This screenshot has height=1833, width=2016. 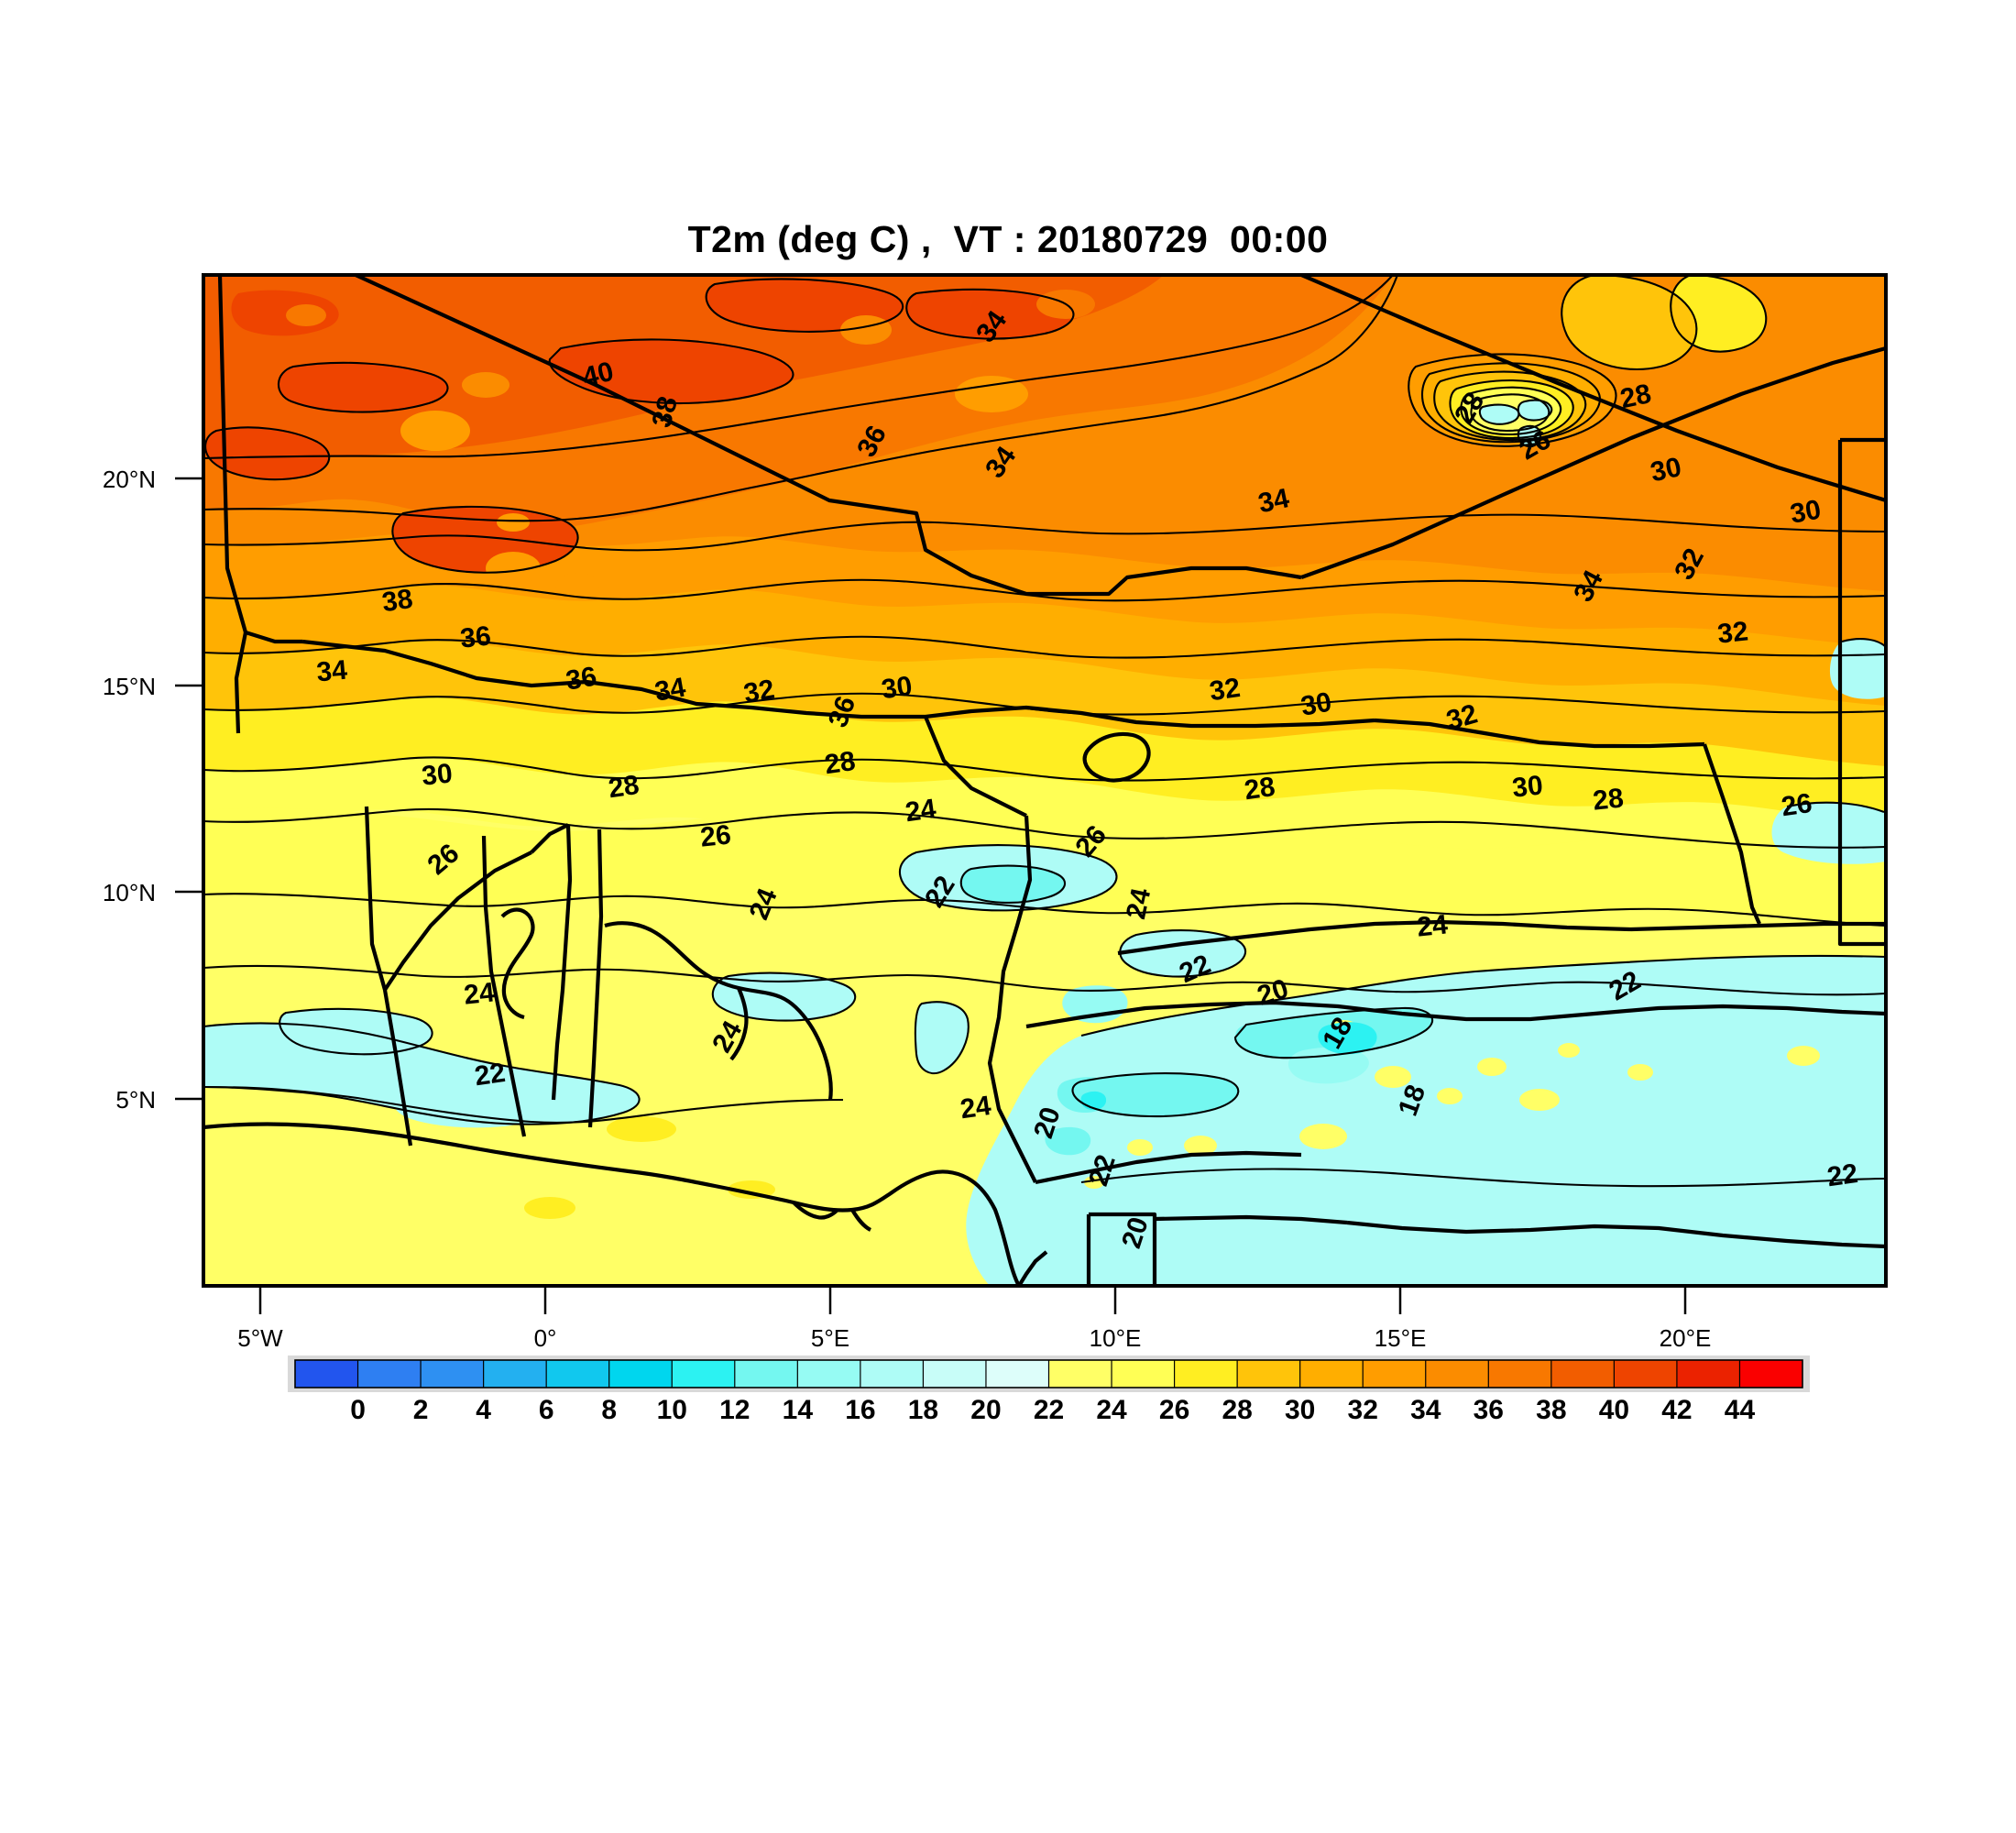 What do you see at coordinates (129, 686) in the screenshot?
I see `y-tick-label-15N: 15°N` at bounding box center [129, 686].